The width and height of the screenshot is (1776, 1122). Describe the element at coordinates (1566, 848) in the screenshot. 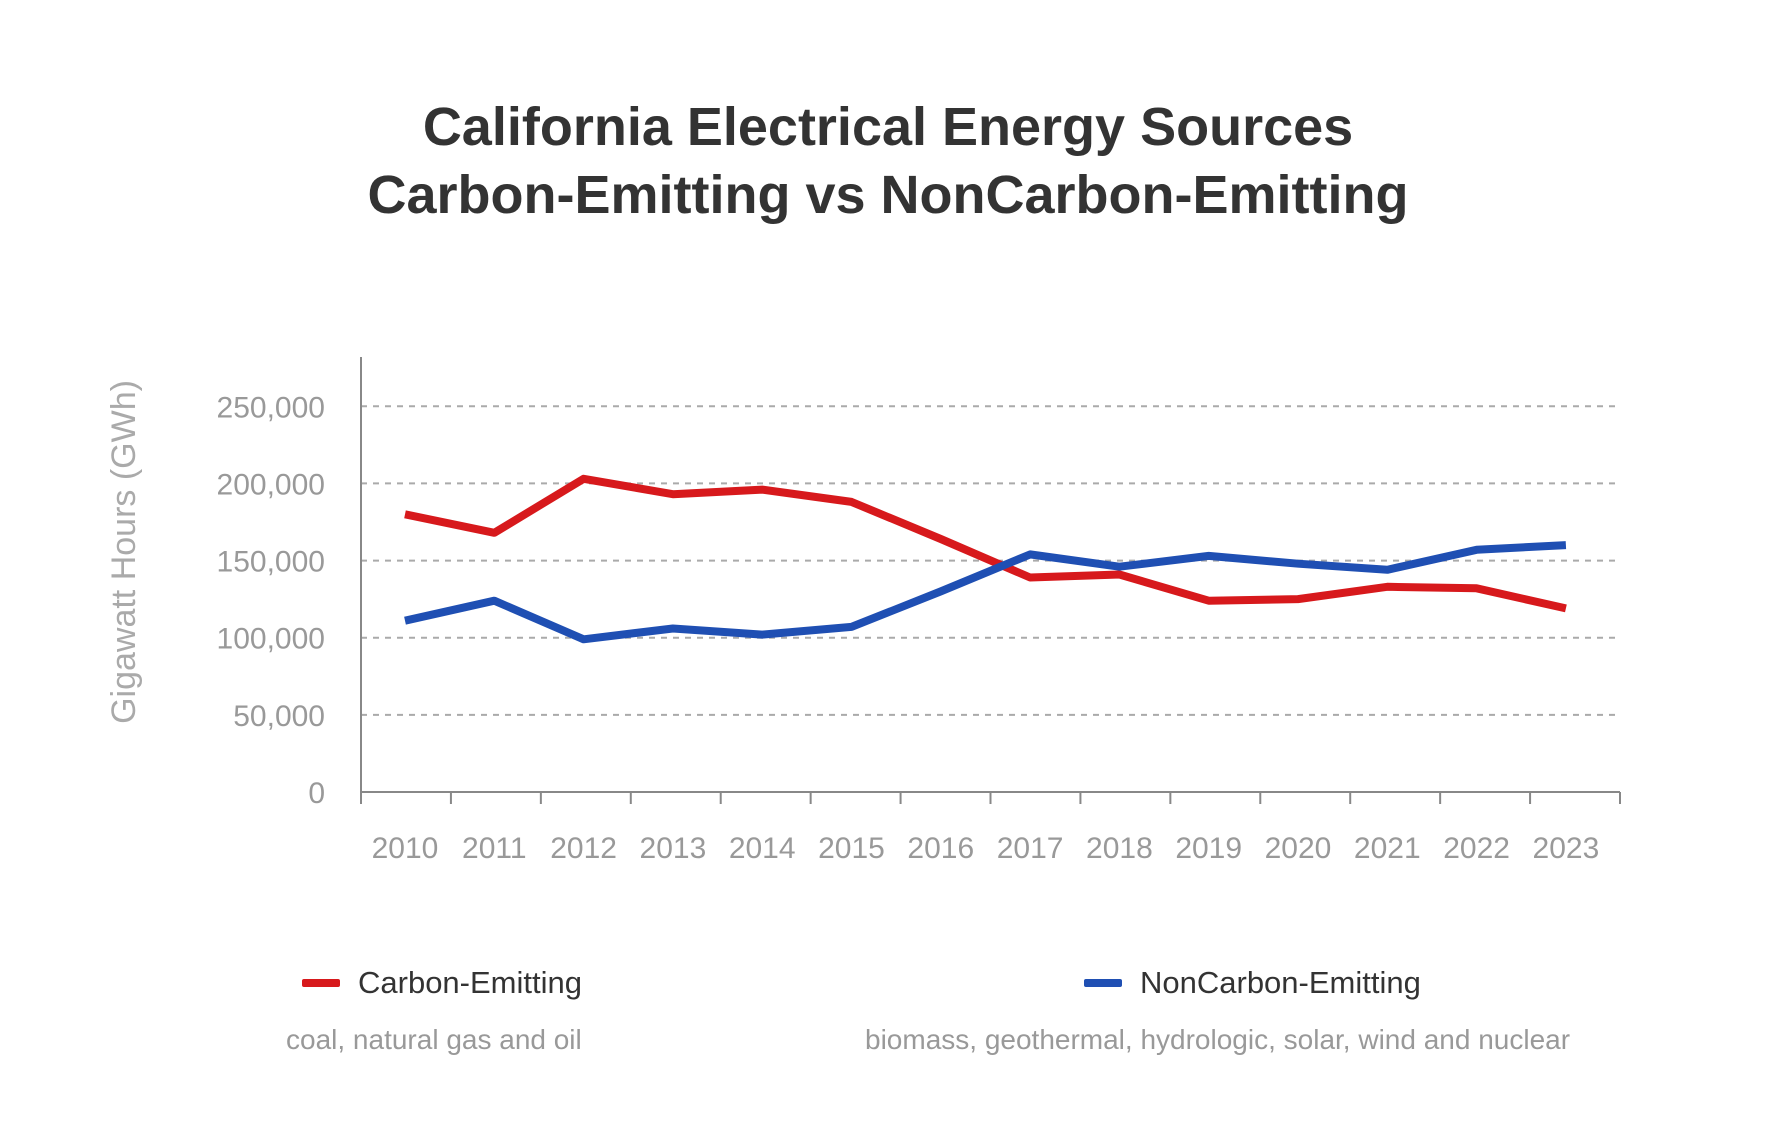

I see `x-tick-label: 2023` at that location.